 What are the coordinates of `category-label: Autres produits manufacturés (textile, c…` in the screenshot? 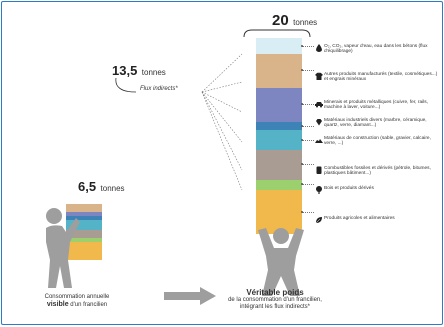 It's located at (381, 77).